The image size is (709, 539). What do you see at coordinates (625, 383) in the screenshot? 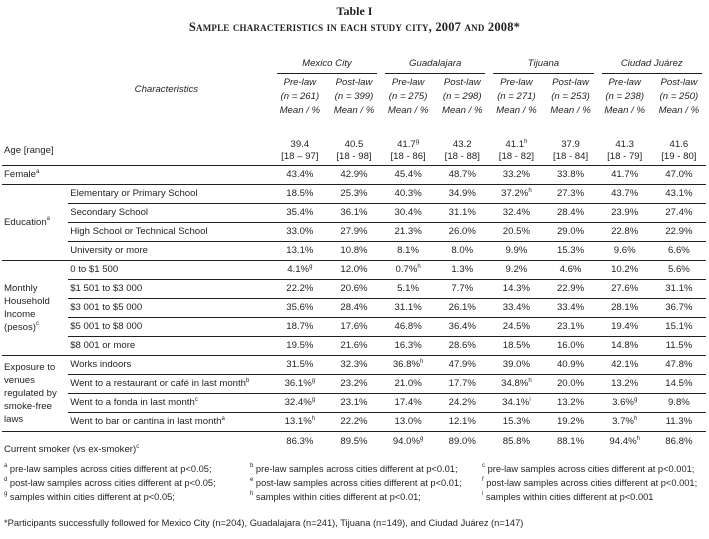
I see `value: 13.2%` at bounding box center [625, 383].